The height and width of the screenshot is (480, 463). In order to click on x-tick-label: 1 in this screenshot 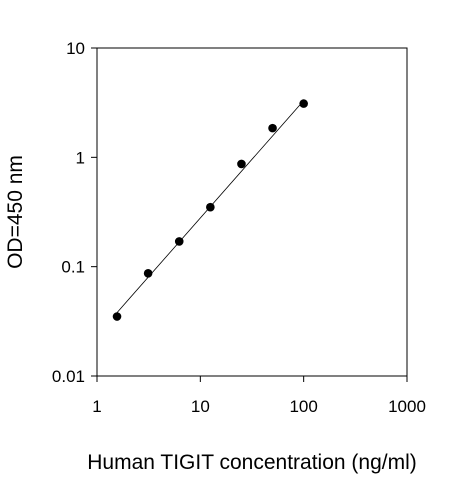, I will do `click(96, 406)`.